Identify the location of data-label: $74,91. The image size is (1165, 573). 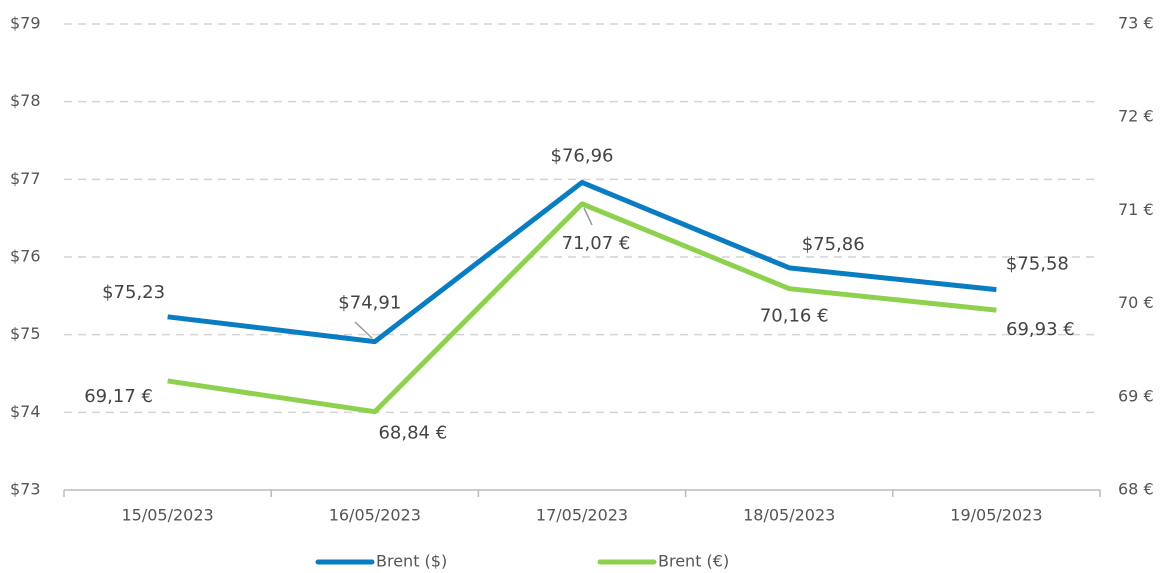
(369, 303).